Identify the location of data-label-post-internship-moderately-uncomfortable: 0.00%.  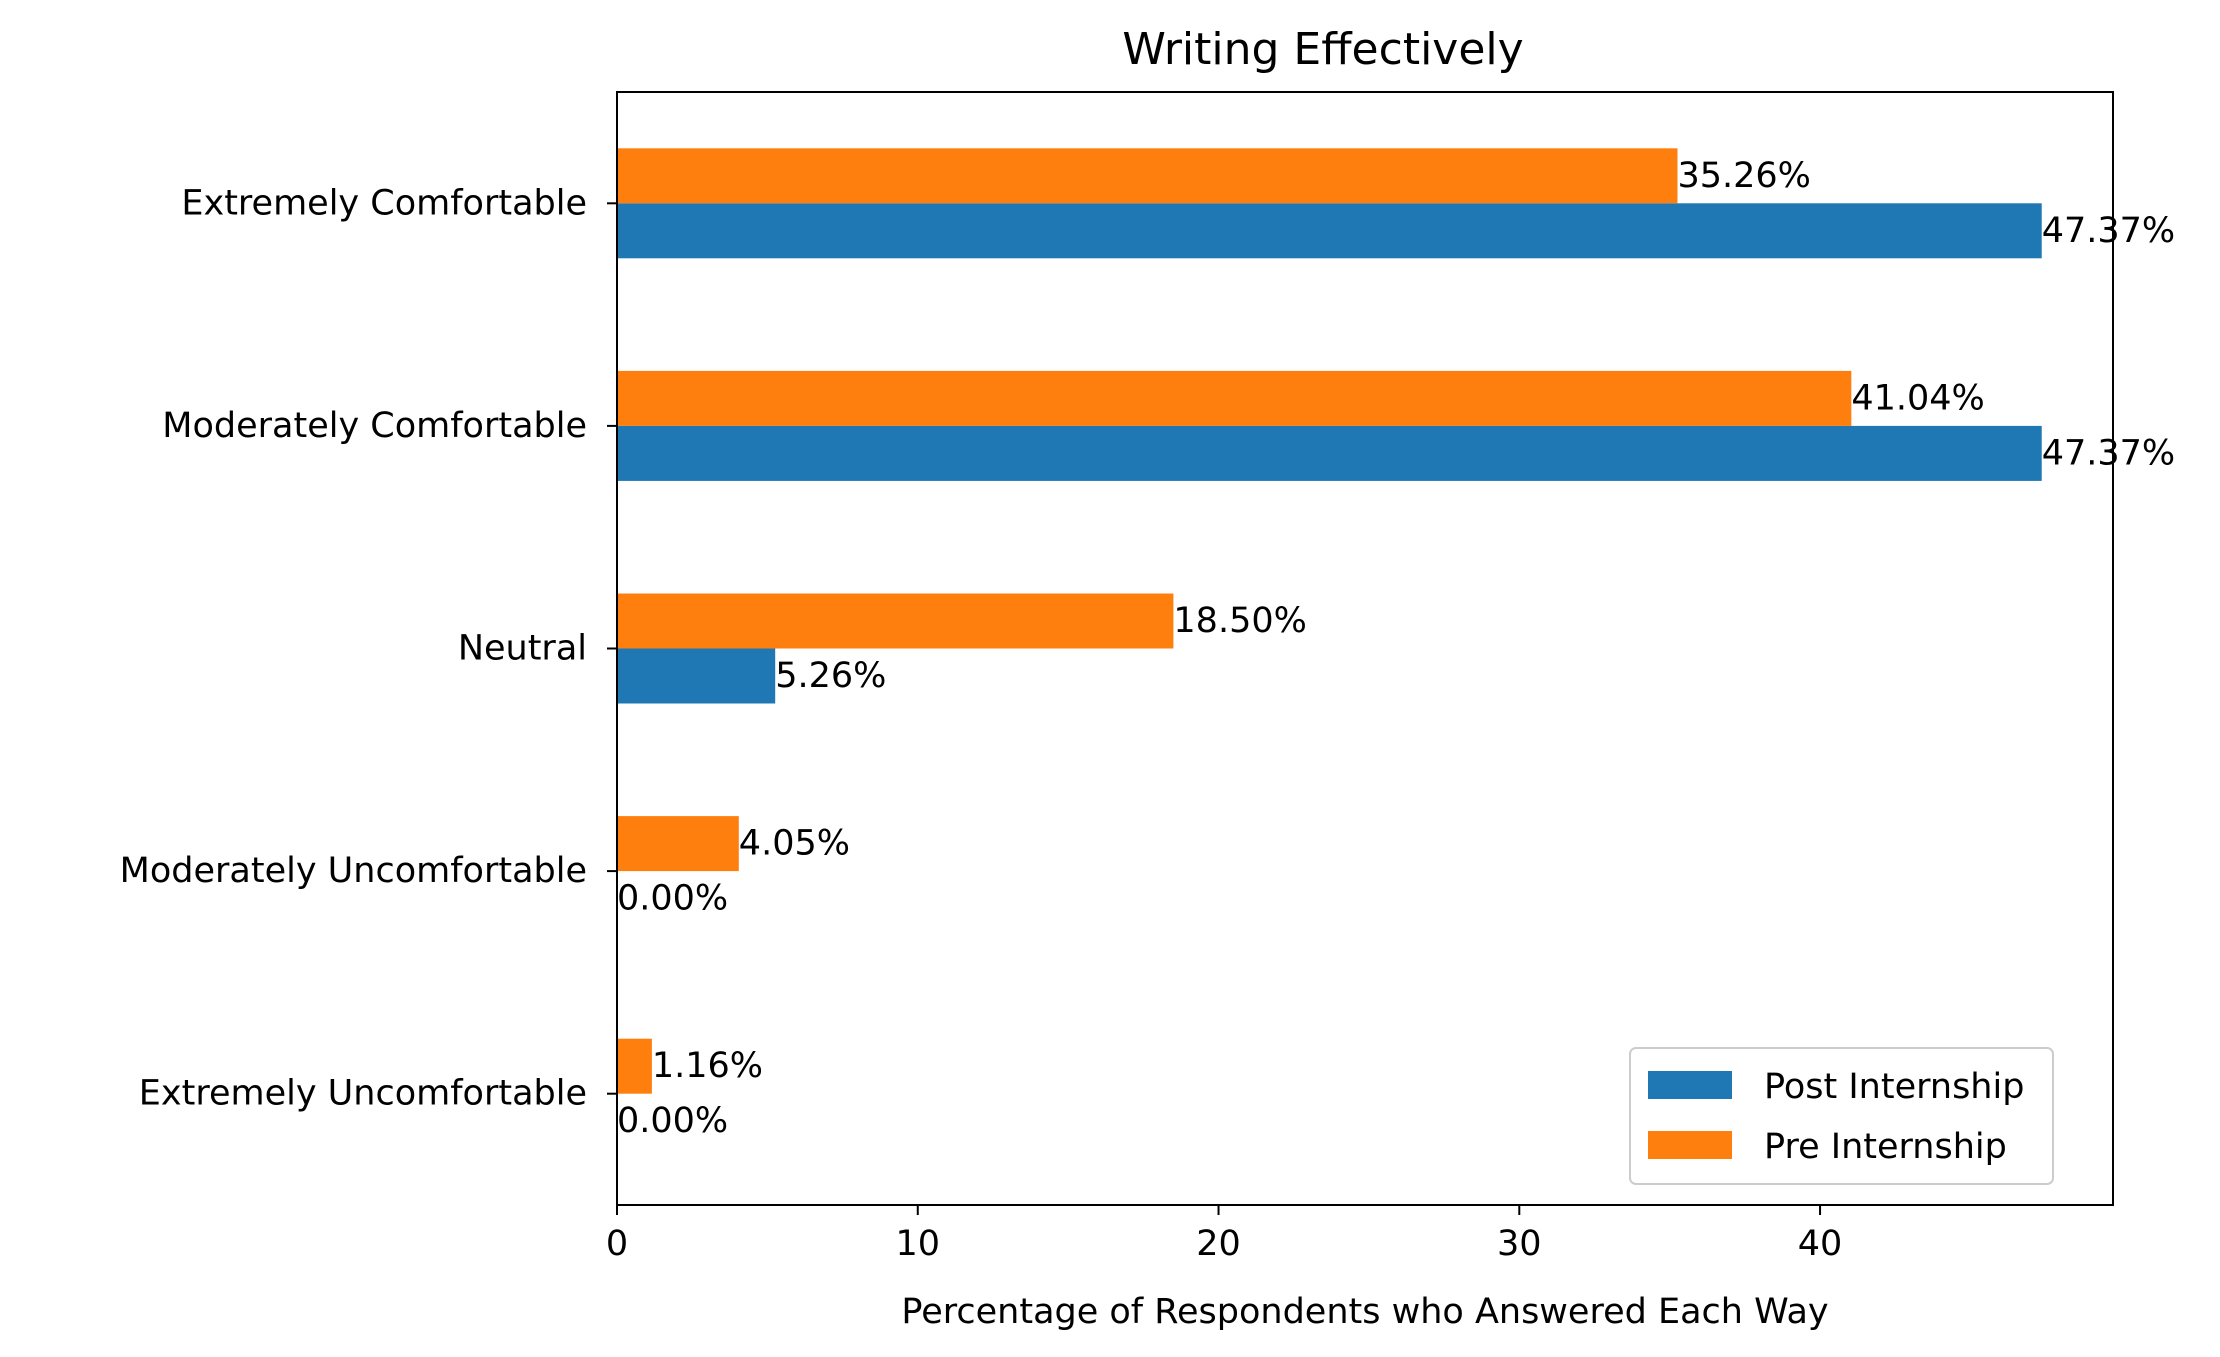
(672, 899).